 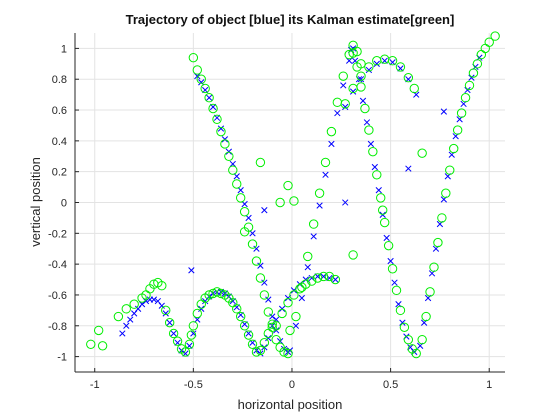 I want to click on y-tick-label: 0, so click(x=64, y=204).